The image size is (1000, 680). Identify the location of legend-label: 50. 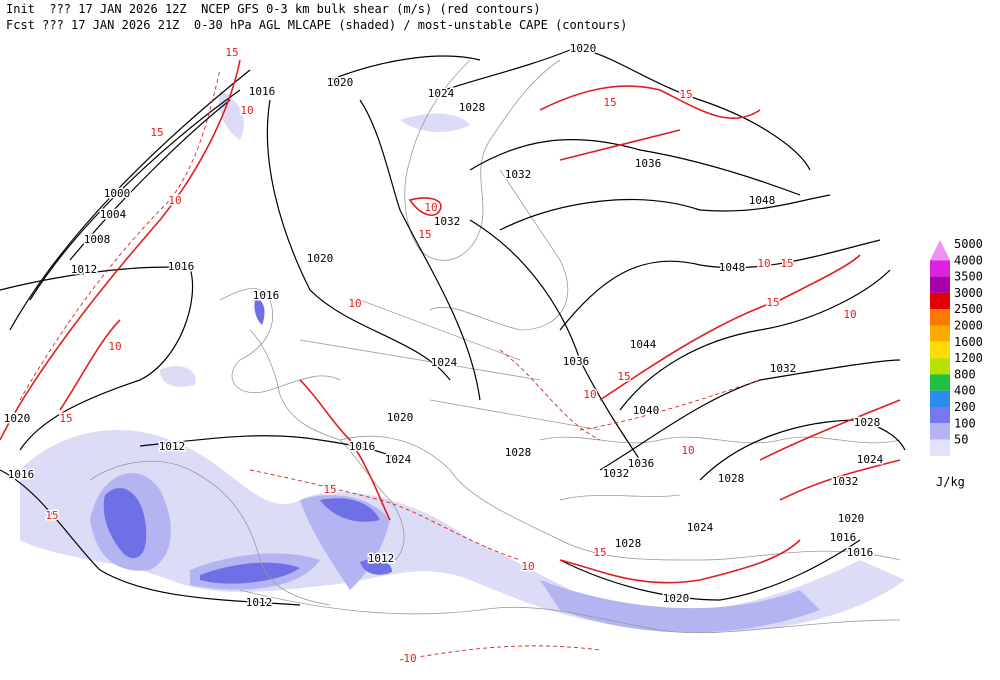
(961, 440).